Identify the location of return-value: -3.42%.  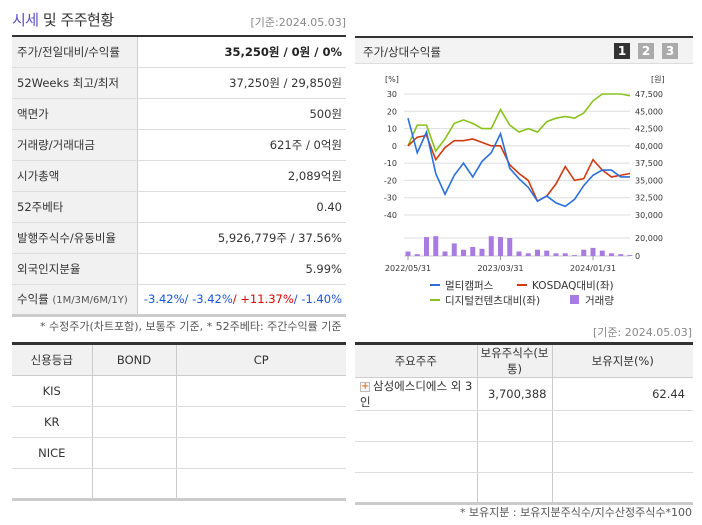
(164, 299).